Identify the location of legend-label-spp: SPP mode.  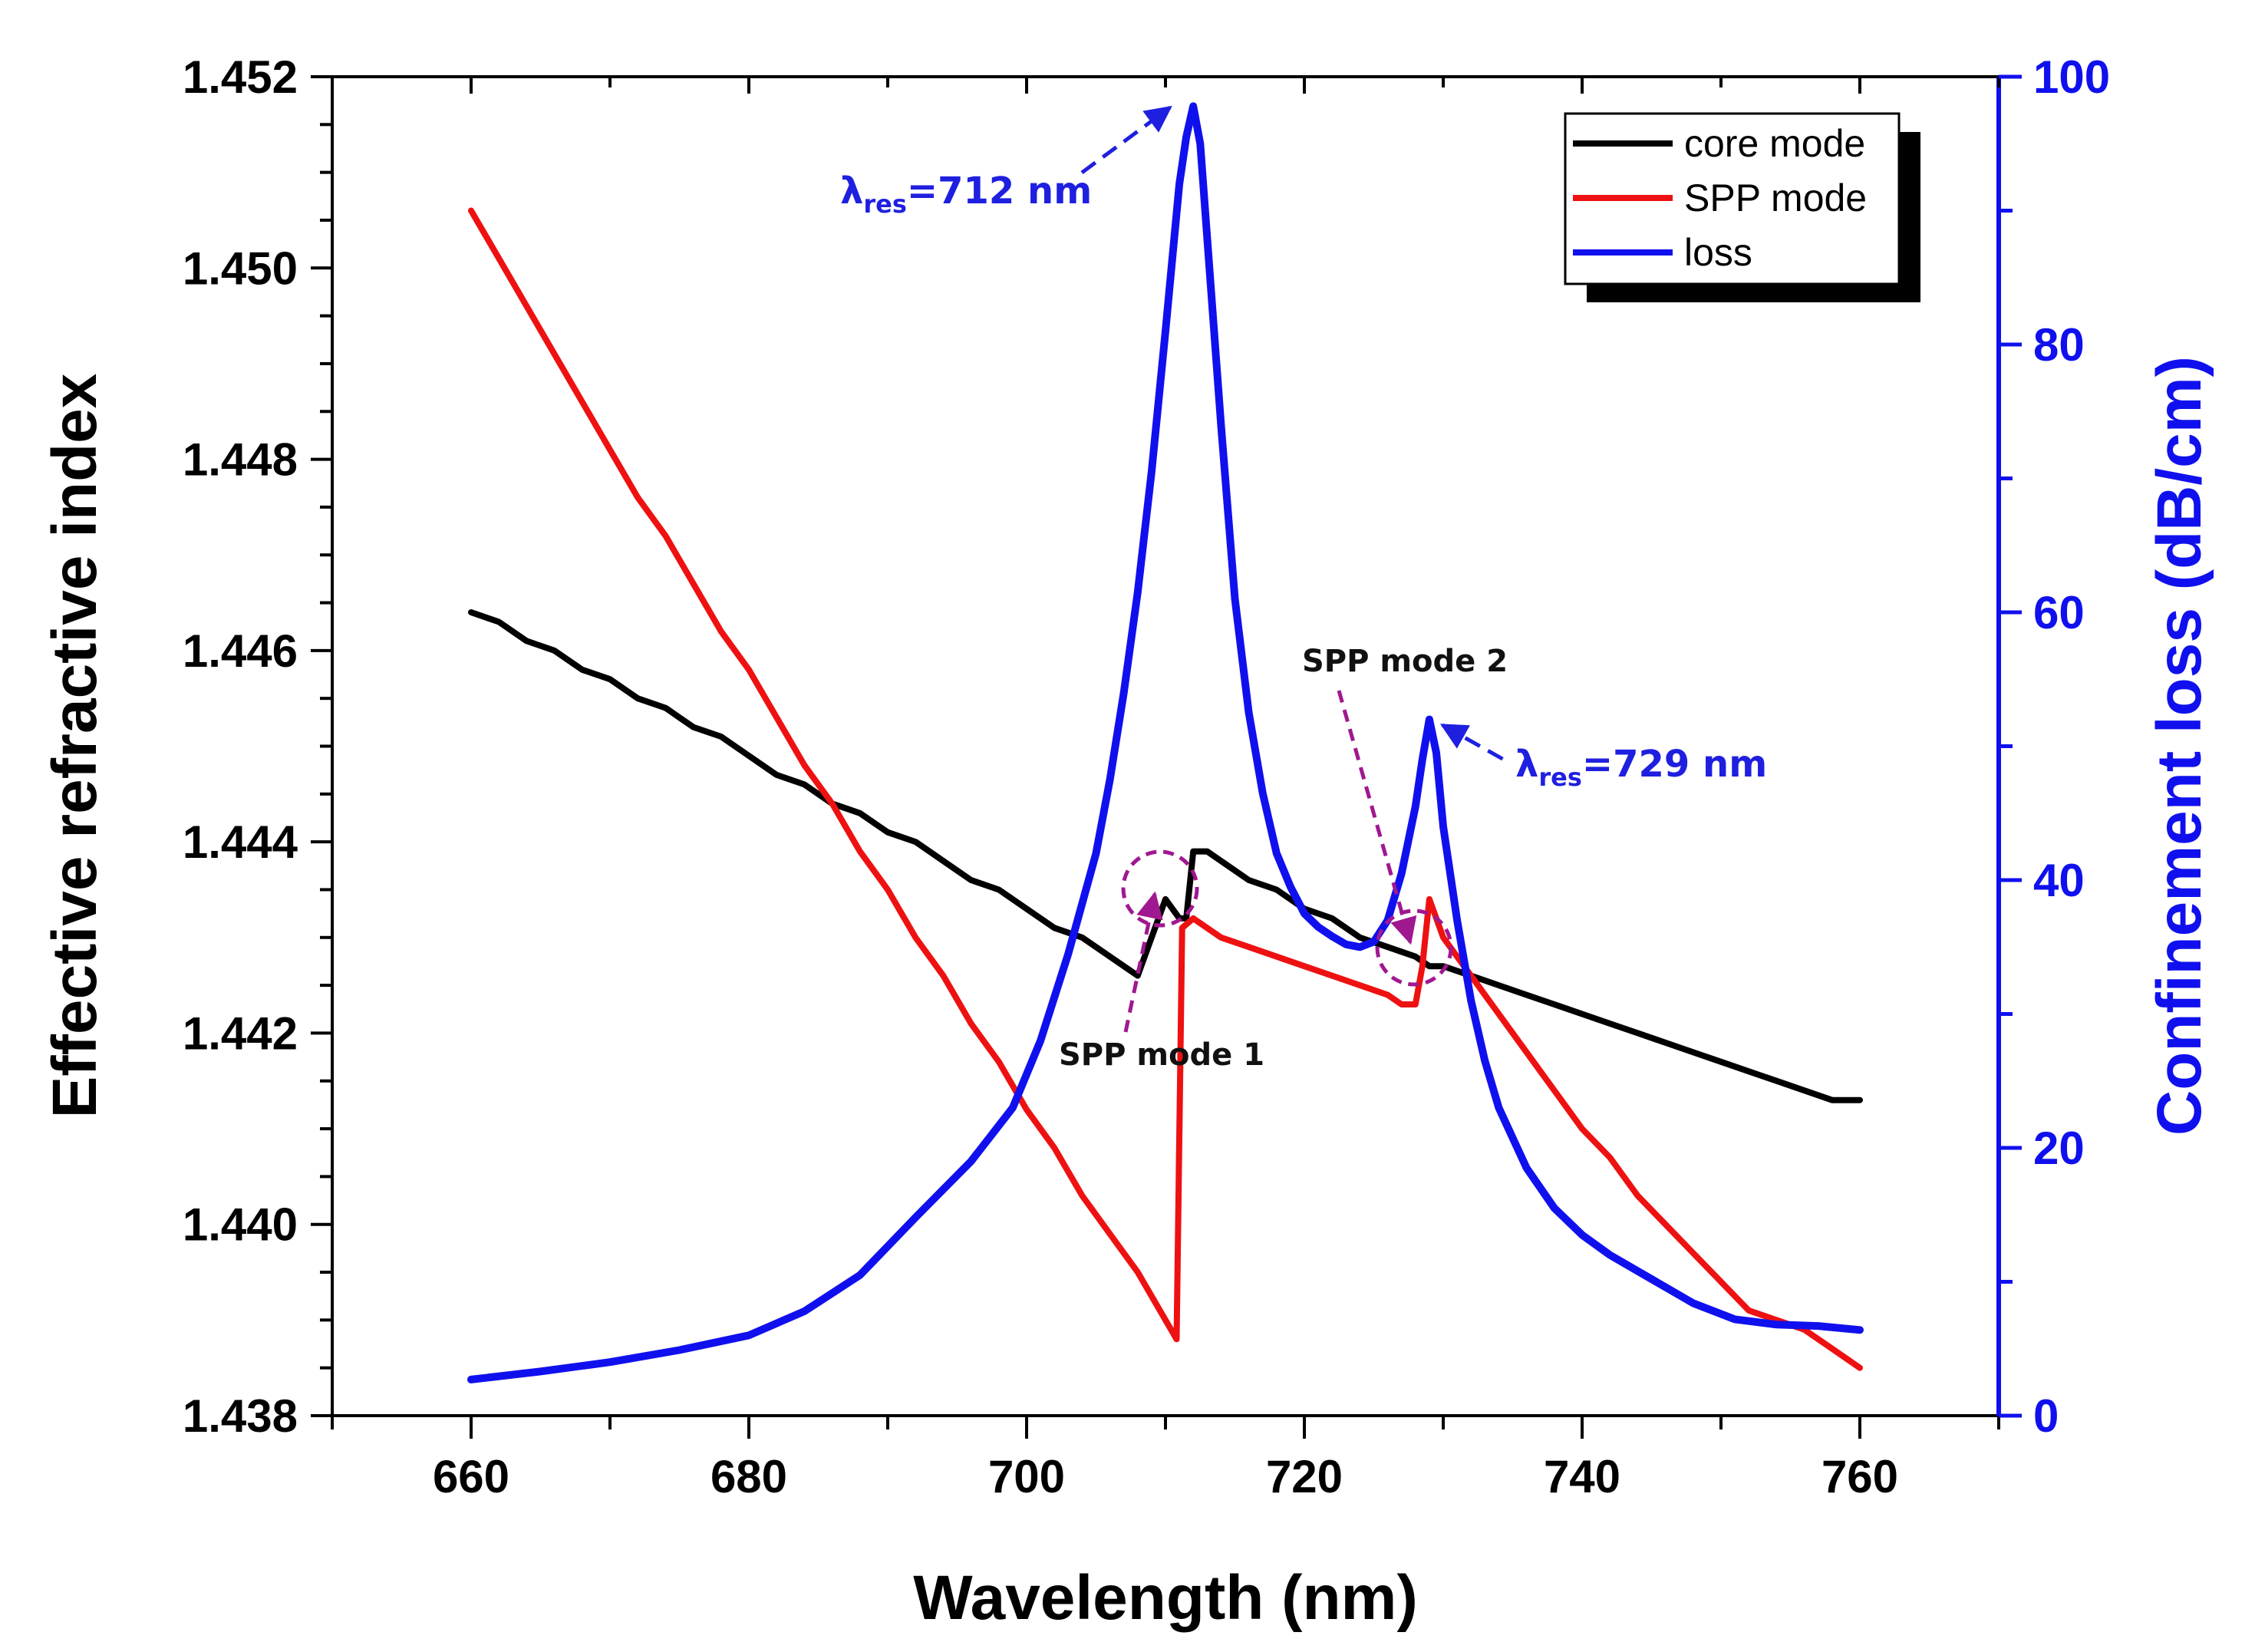
(1775, 197).